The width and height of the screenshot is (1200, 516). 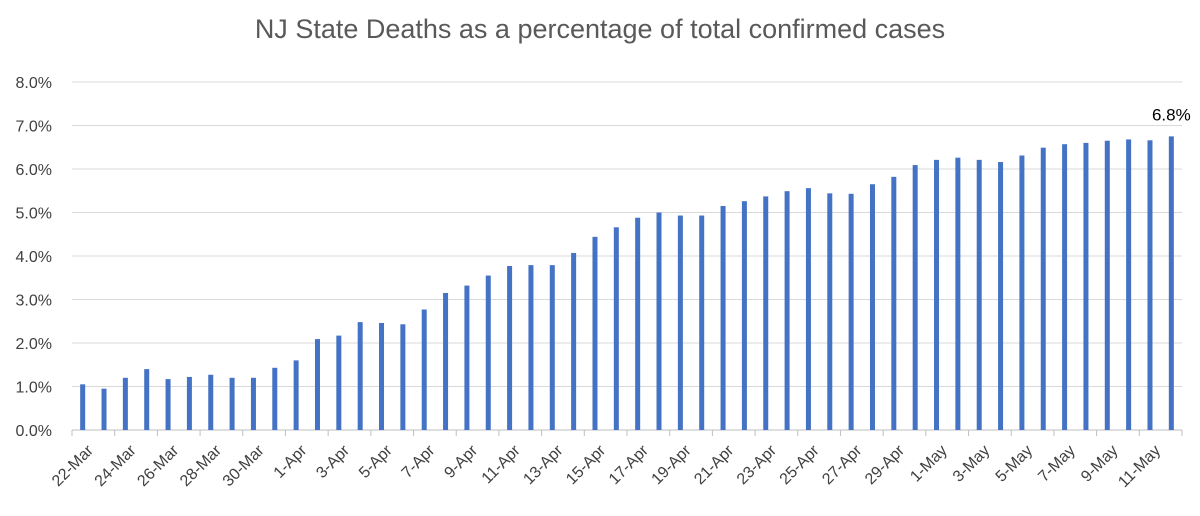 What do you see at coordinates (291, 462) in the screenshot?
I see `x-tick-label: 1-Apr` at bounding box center [291, 462].